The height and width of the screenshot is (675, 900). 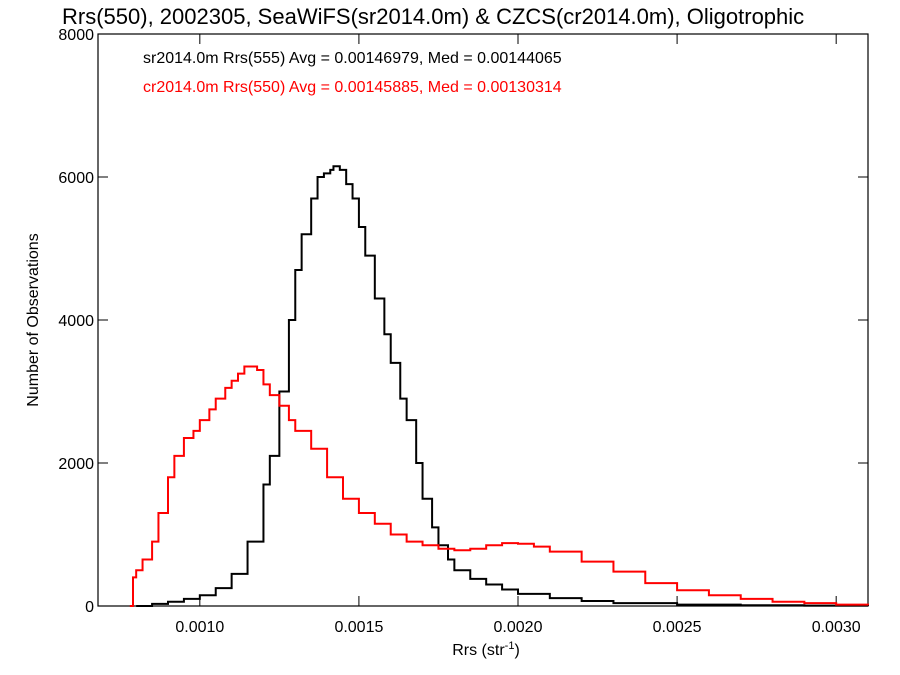 I want to click on x-tick-label: 0.0030, so click(x=836, y=627).